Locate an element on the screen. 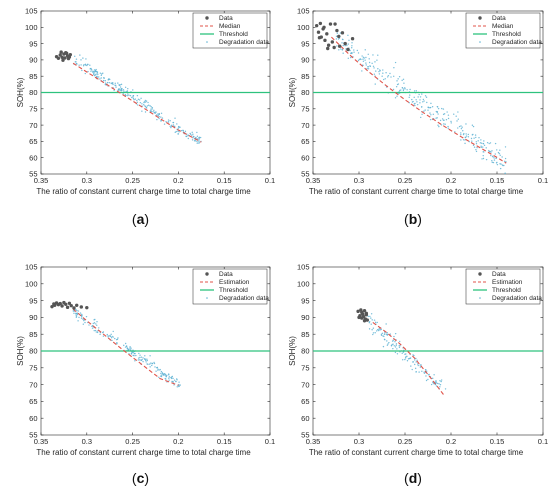 This screenshot has width=550, height=492. legend-entry: Threshold is located at coordinates (233, 34).